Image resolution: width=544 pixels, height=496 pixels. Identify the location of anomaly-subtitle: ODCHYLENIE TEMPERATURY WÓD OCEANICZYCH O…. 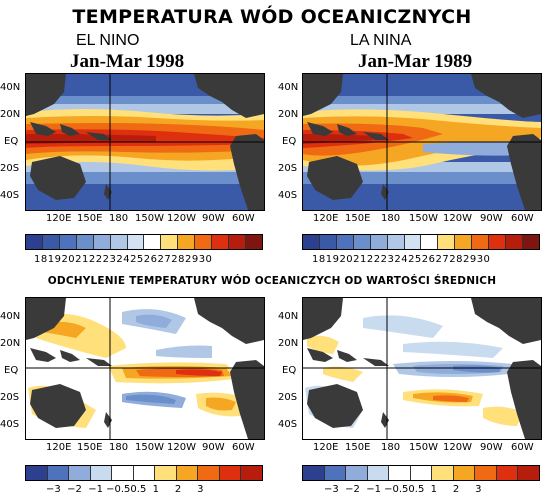
(272, 281).